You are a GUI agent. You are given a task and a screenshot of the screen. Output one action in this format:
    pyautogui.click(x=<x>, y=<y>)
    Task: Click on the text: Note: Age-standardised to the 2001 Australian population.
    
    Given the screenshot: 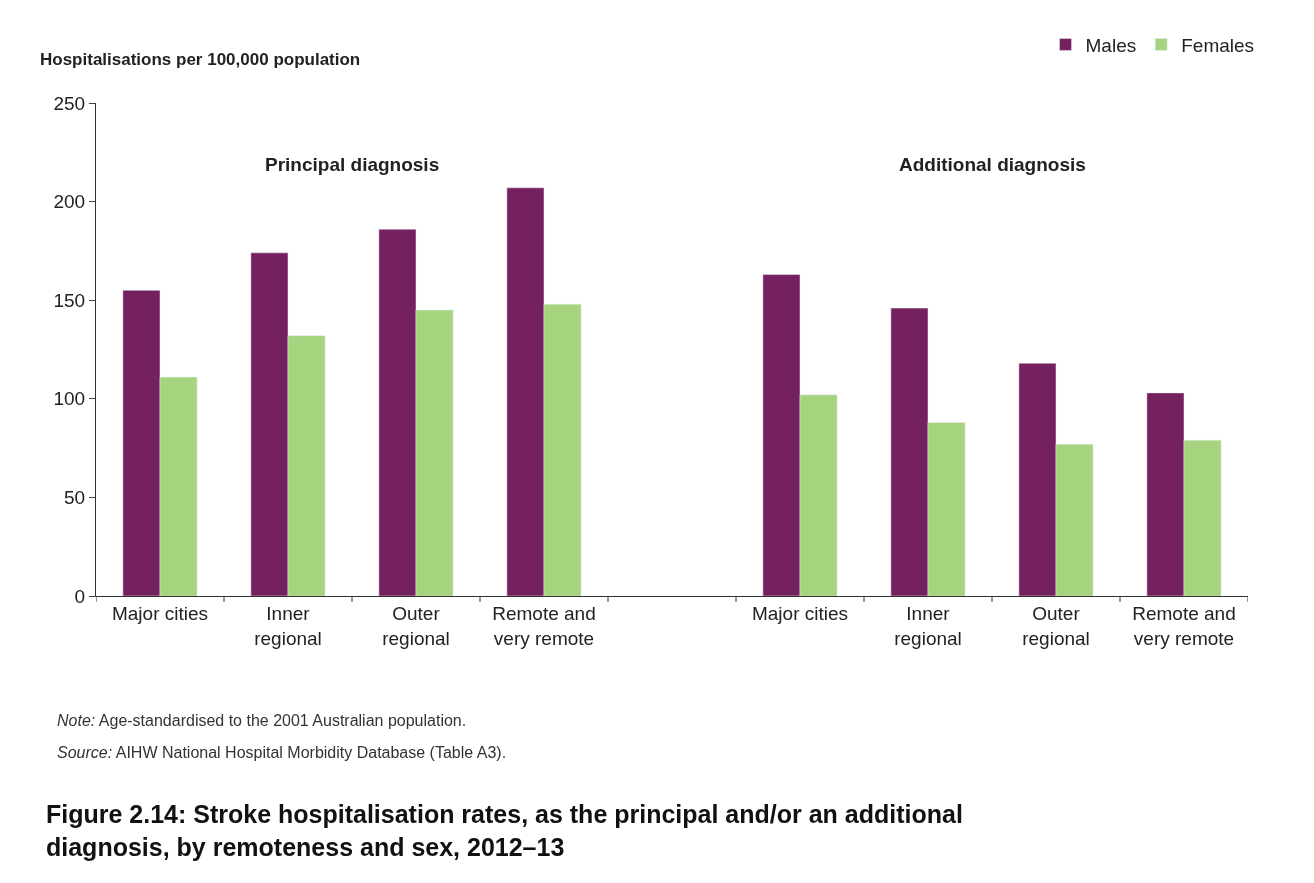 What is the action you would take?
    pyautogui.click(x=262, y=720)
    